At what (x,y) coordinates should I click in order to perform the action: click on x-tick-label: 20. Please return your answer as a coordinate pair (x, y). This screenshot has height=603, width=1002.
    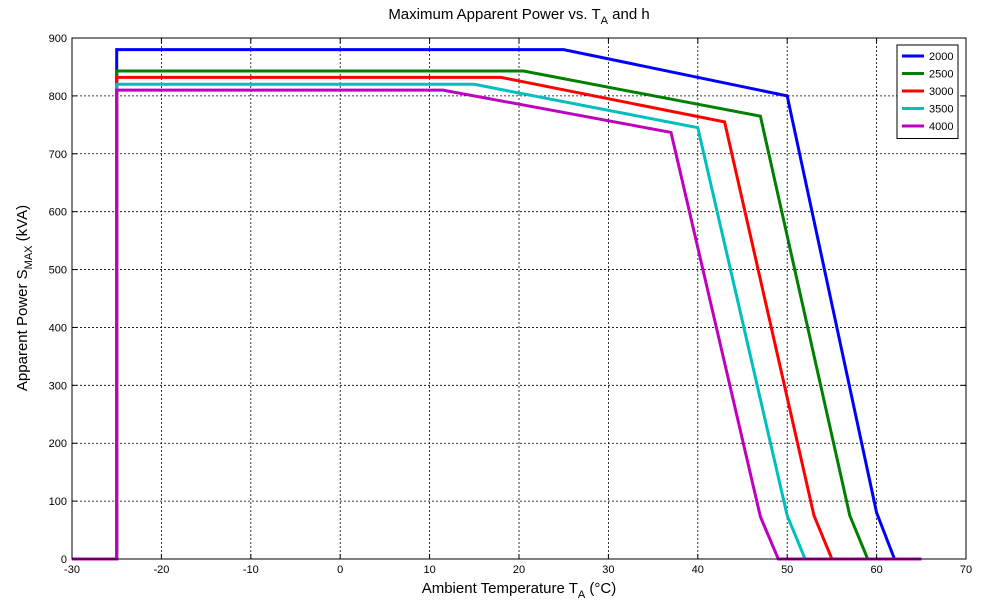
    Looking at the image, I should click on (519, 570).